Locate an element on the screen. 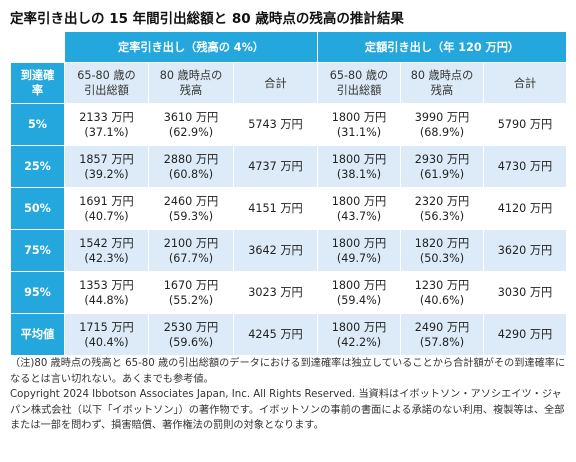 Image resolution: width=576 pixels, height=462 pixels. cell-percent: (40.6%) is located at coordinates (442, 300).